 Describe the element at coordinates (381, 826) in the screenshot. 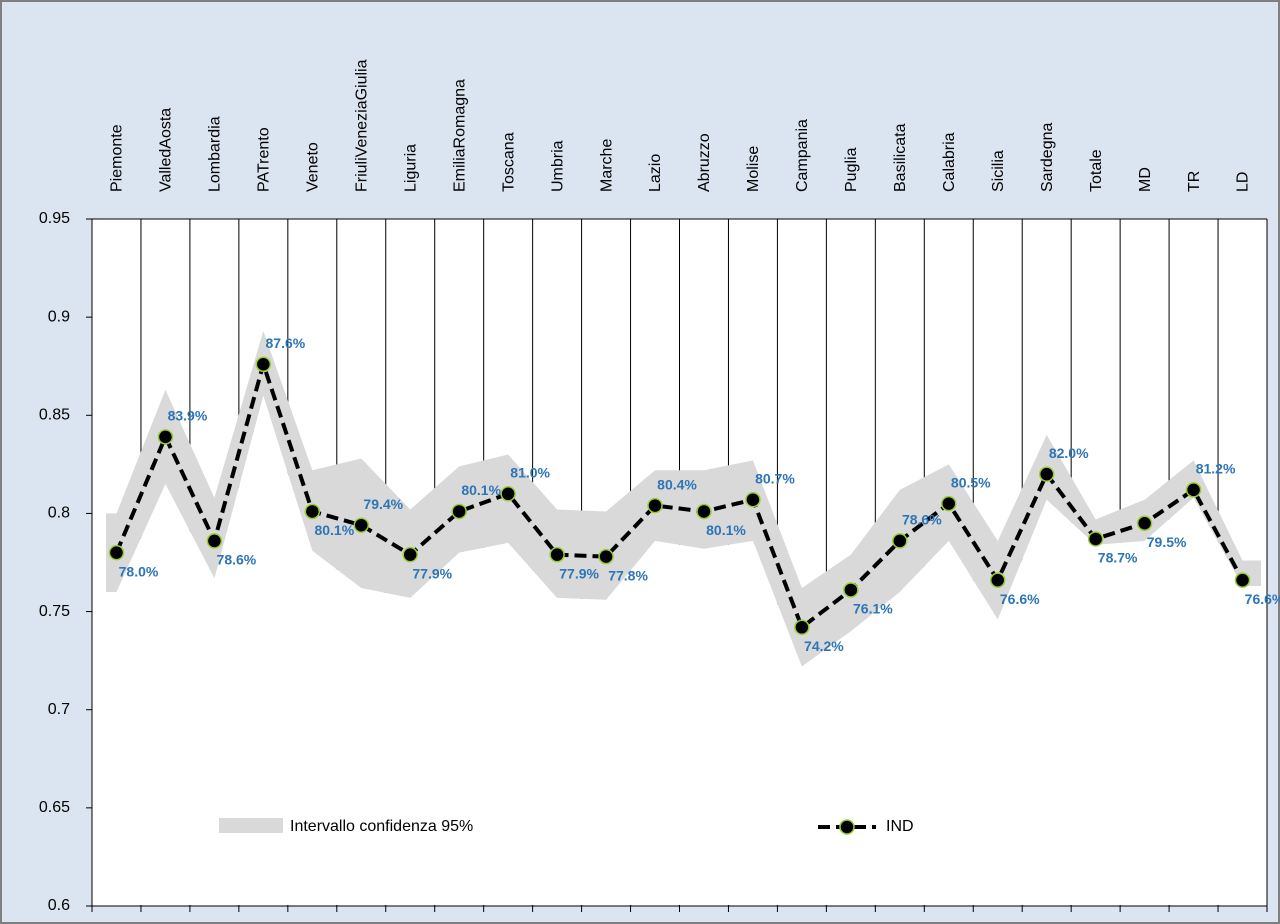

I see `legend-label: Intervallo confidenza 95%` at that location.